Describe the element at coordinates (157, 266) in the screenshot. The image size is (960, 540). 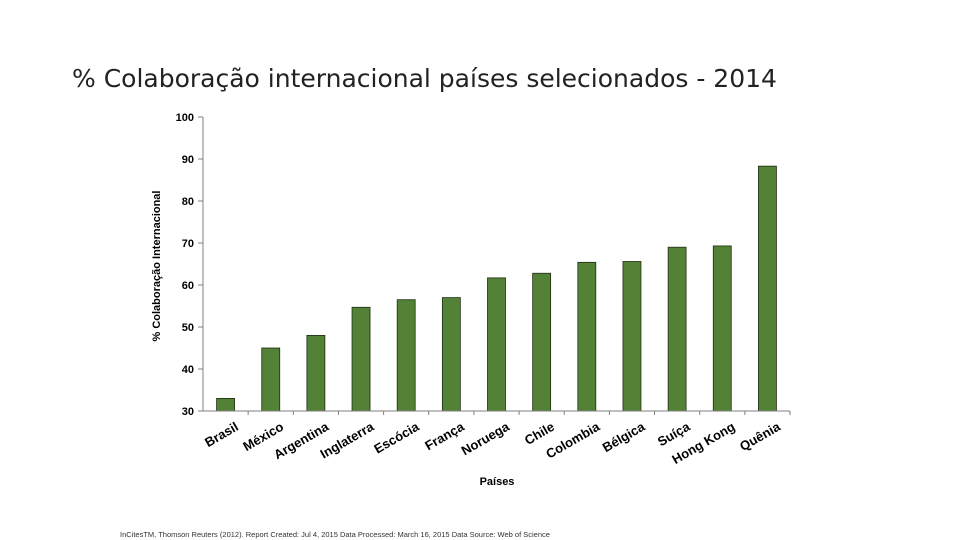
I see `y-axis-title: % Colaboração Internacional` at that location.